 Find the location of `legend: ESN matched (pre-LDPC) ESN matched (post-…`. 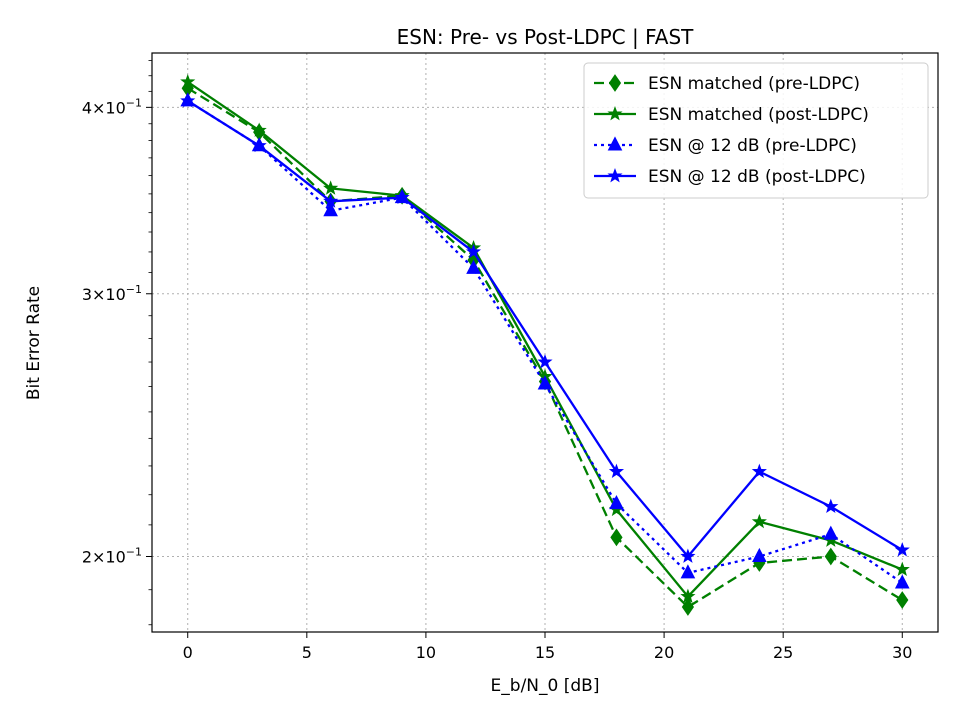

legend: ESN matched (pre-LDPC) ESN matched (post-… is located at coordinates (756, 130).